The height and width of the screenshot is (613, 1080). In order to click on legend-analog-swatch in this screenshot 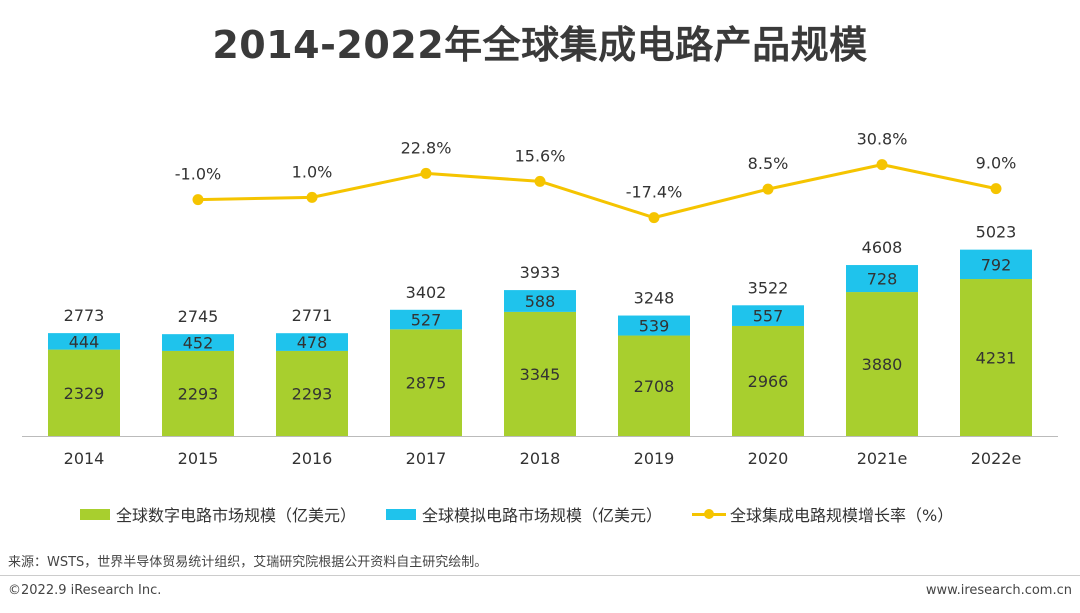, I will do `click(401, 514)`.